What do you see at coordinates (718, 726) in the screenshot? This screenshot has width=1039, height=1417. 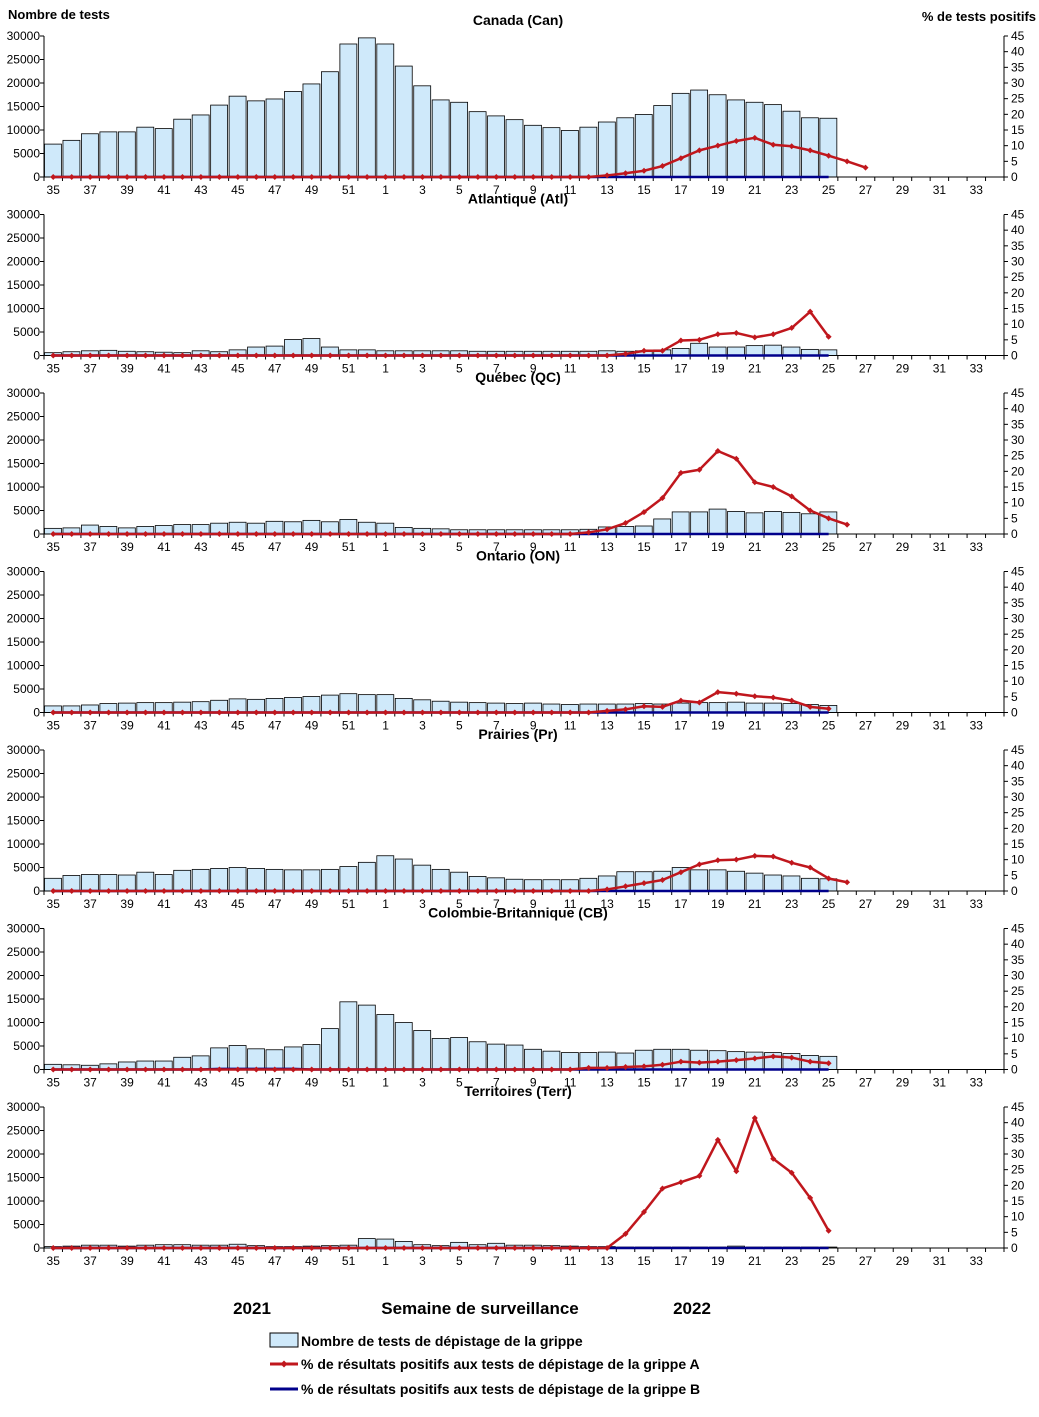 I see `x-tick-label: 19` at bounding box center [718, 726].